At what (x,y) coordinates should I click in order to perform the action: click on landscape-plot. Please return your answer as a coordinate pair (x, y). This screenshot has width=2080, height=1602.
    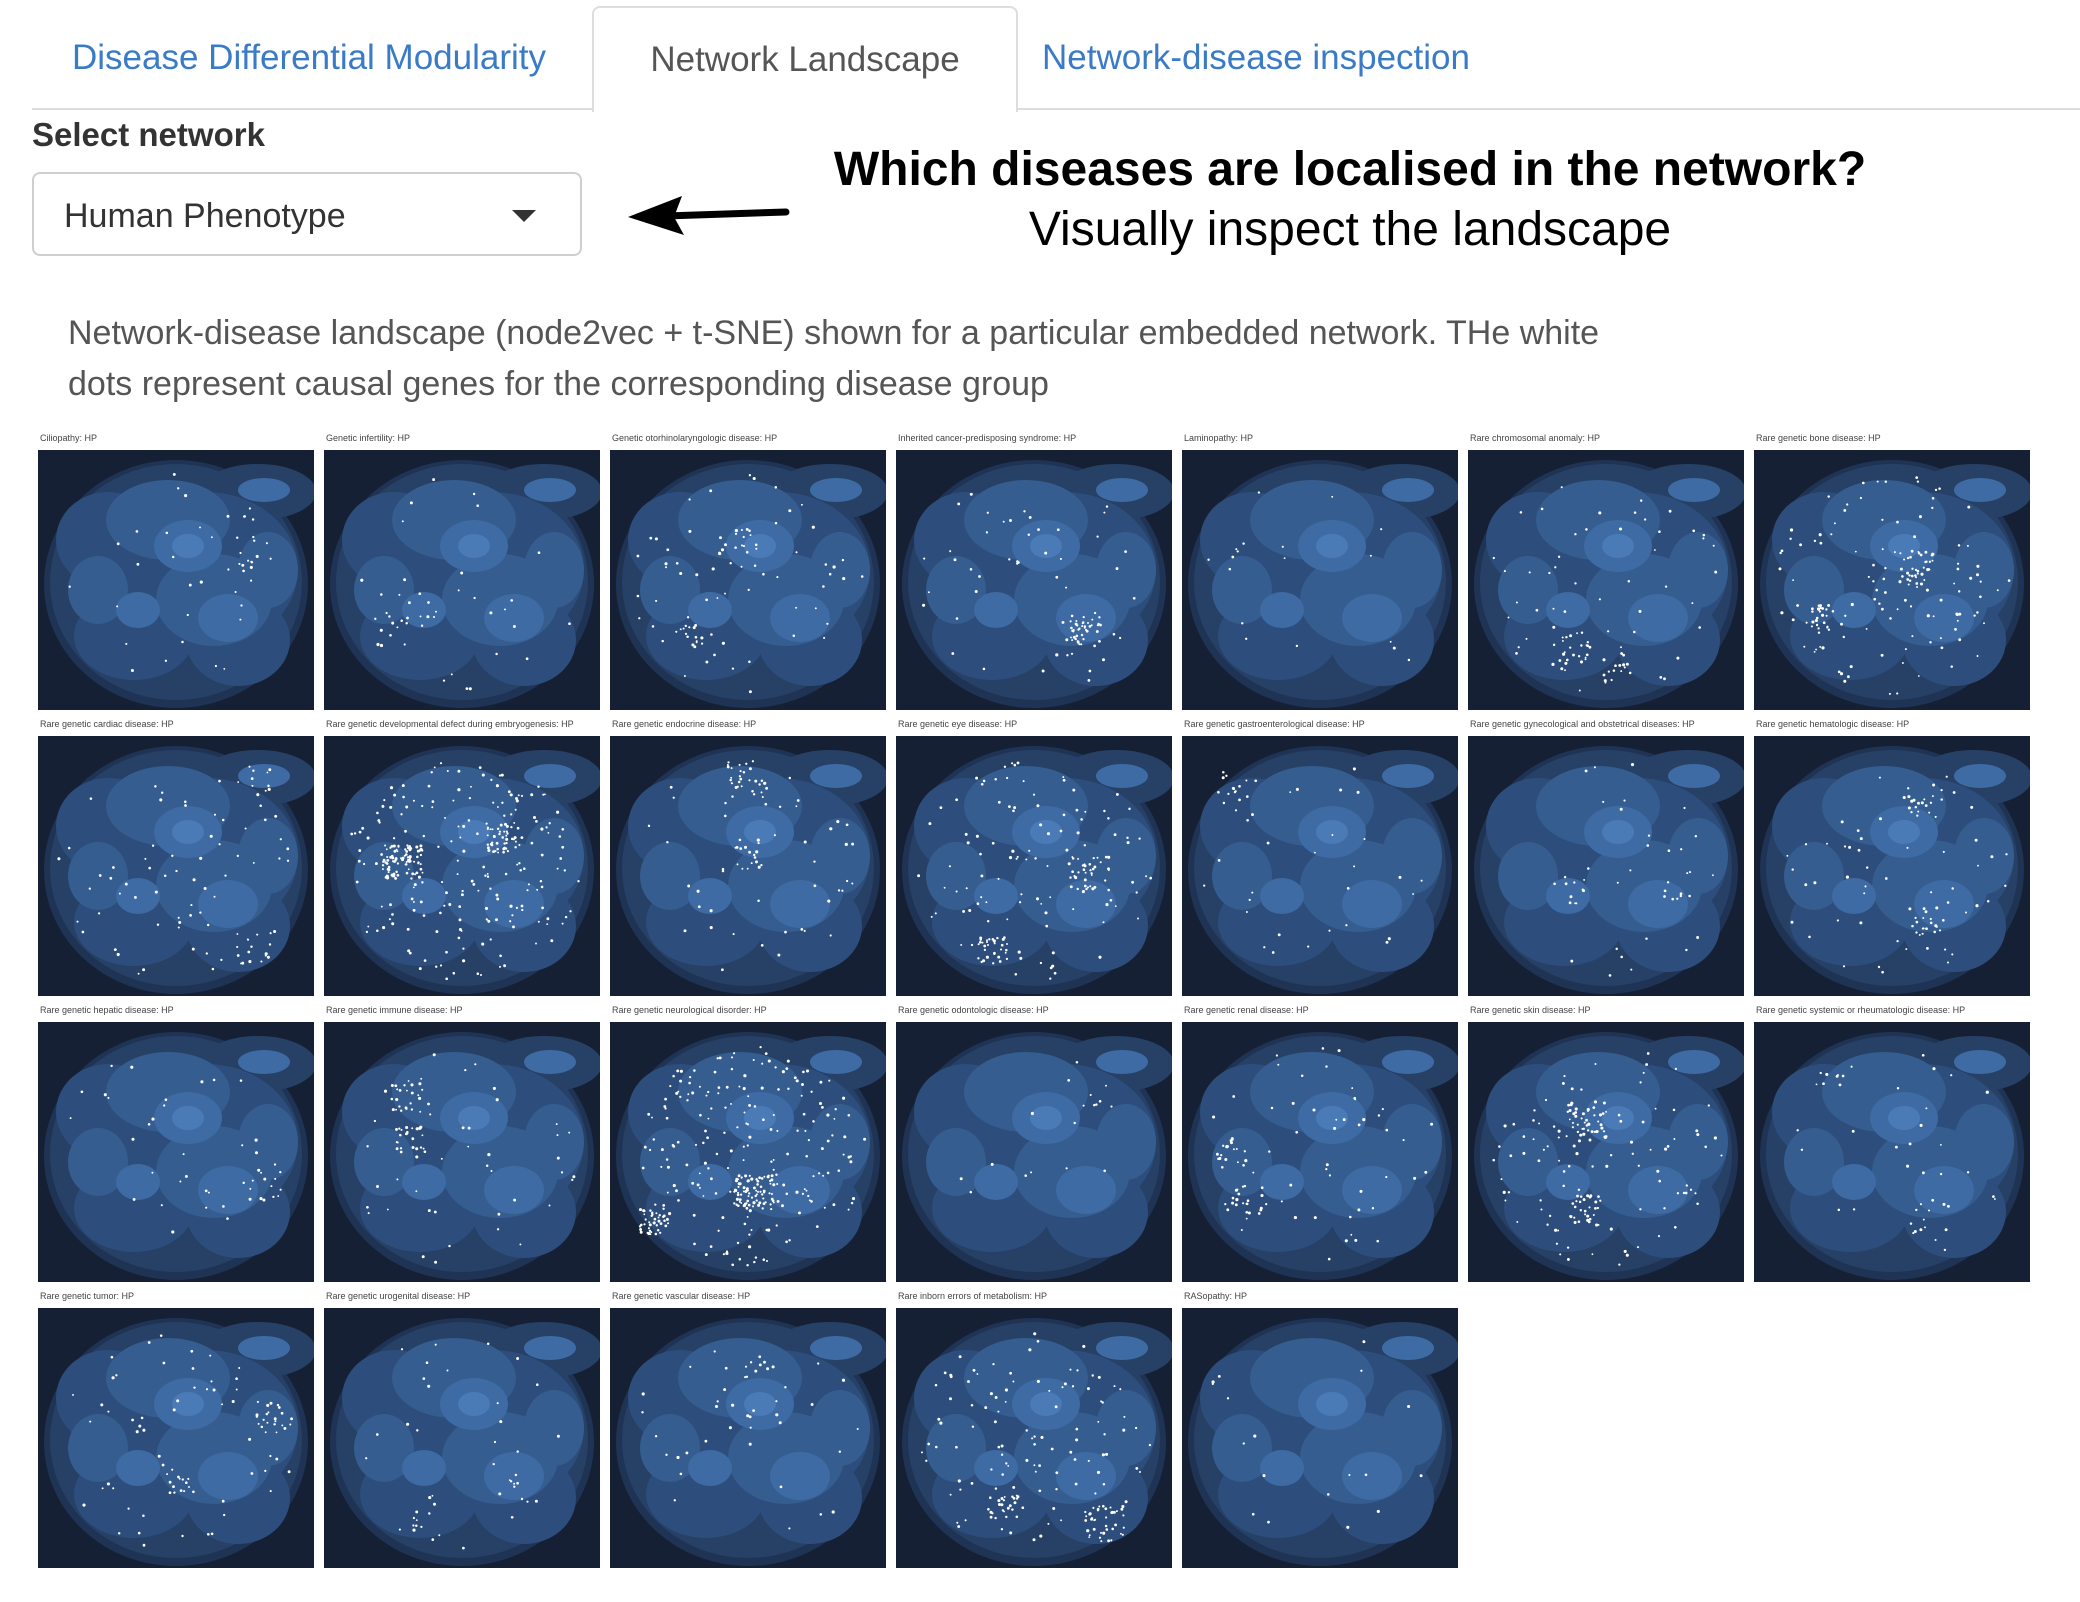
    Looking at the image, I should click on (1034, 1152).